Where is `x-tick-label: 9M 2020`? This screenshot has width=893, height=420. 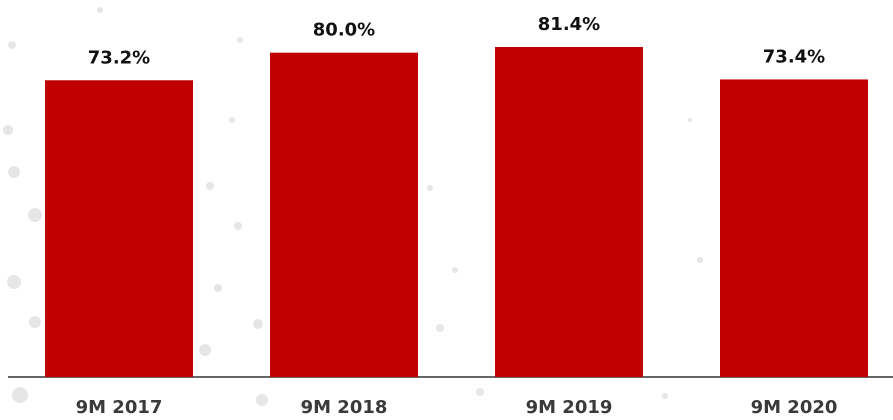 x-tick-label: 9M 2020 is located at coordinates (794, 407).